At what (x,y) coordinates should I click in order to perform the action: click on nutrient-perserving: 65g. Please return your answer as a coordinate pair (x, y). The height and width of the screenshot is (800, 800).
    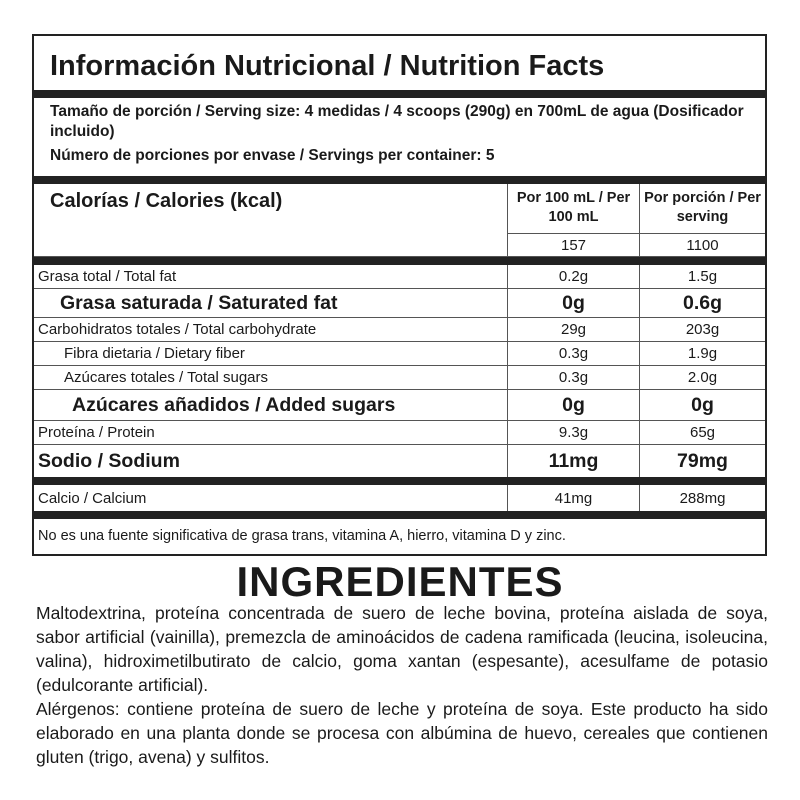
    Looking at the image, I should click on (702, 432).